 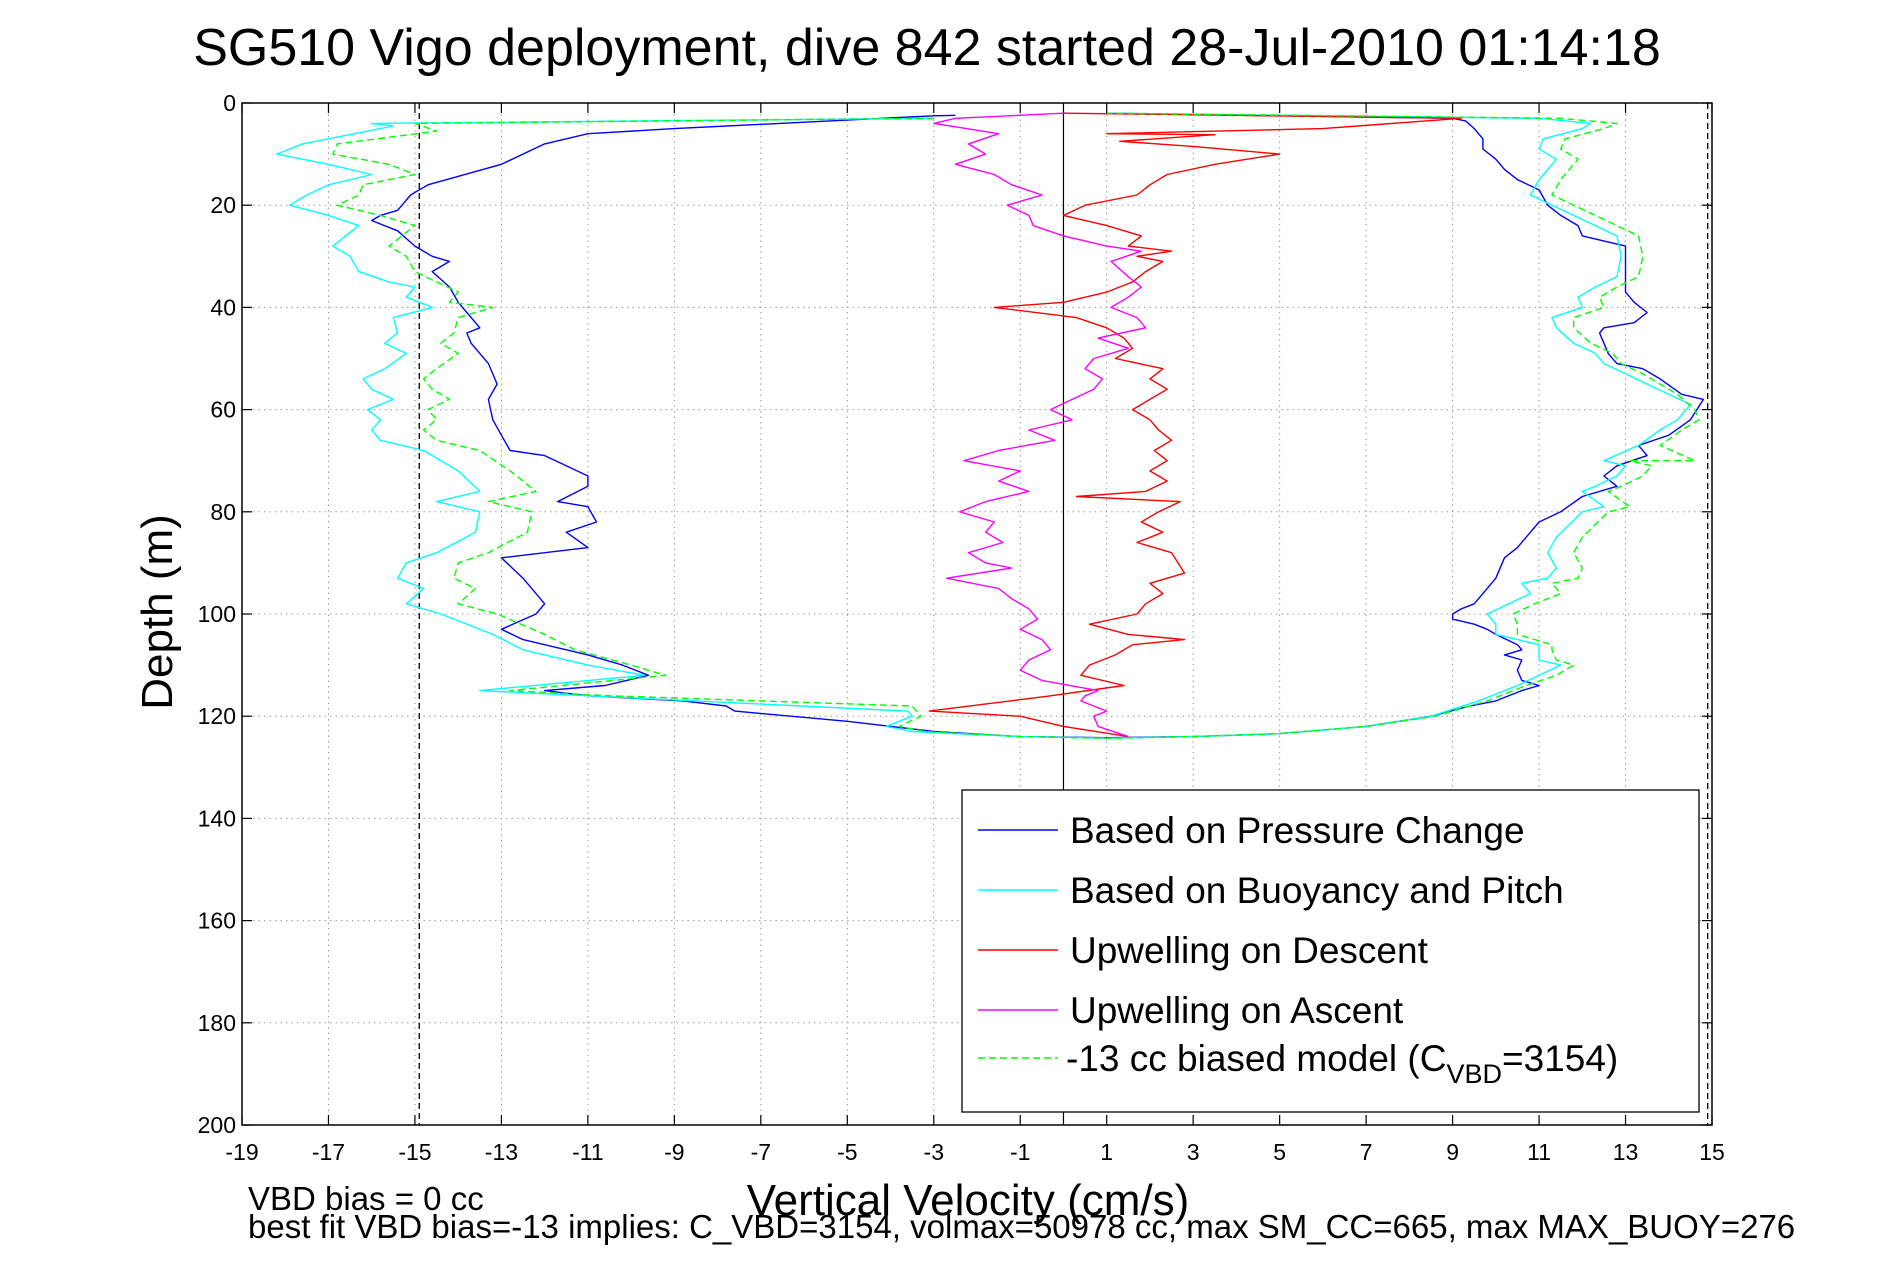 What do you see at coordinates (1020, 1152) in the screenshot?
I see `x-tick-label: -1` at bounding box center [1020, 1152].